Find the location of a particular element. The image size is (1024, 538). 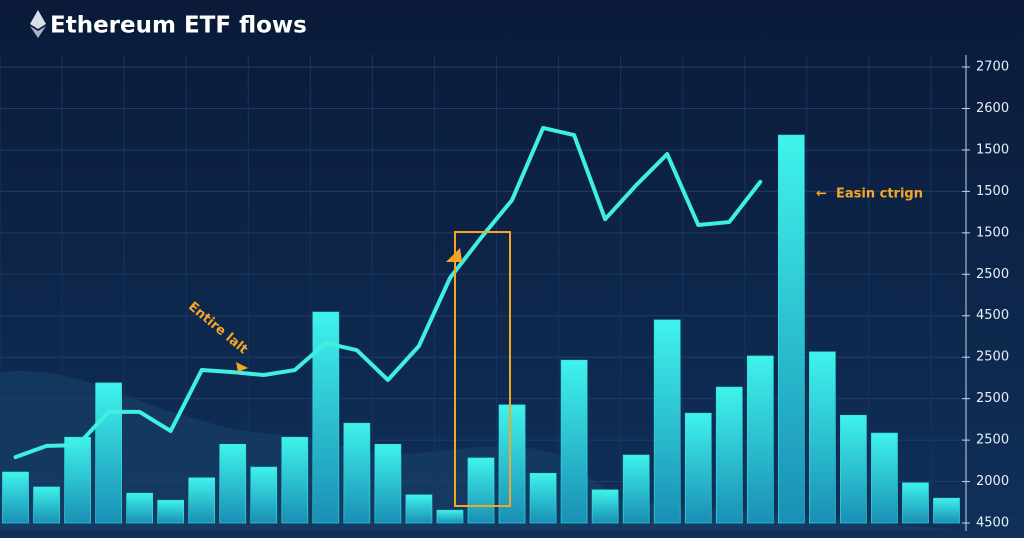

y-tick-label: 2700 is located at coordinates (992, 67).